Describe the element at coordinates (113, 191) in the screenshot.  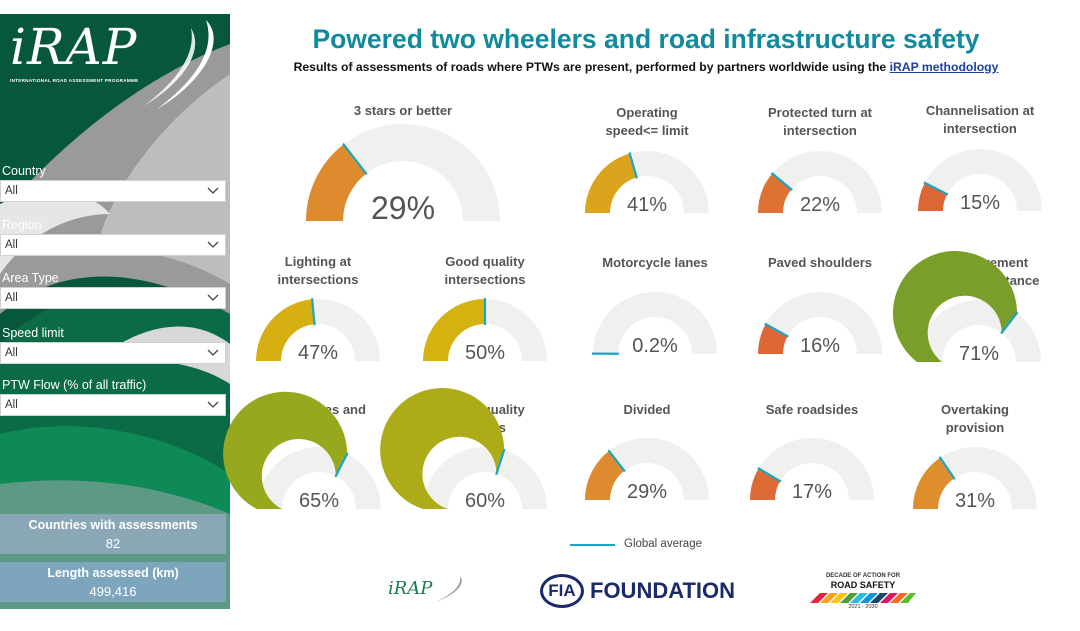
I see `country-select: All` at that location.